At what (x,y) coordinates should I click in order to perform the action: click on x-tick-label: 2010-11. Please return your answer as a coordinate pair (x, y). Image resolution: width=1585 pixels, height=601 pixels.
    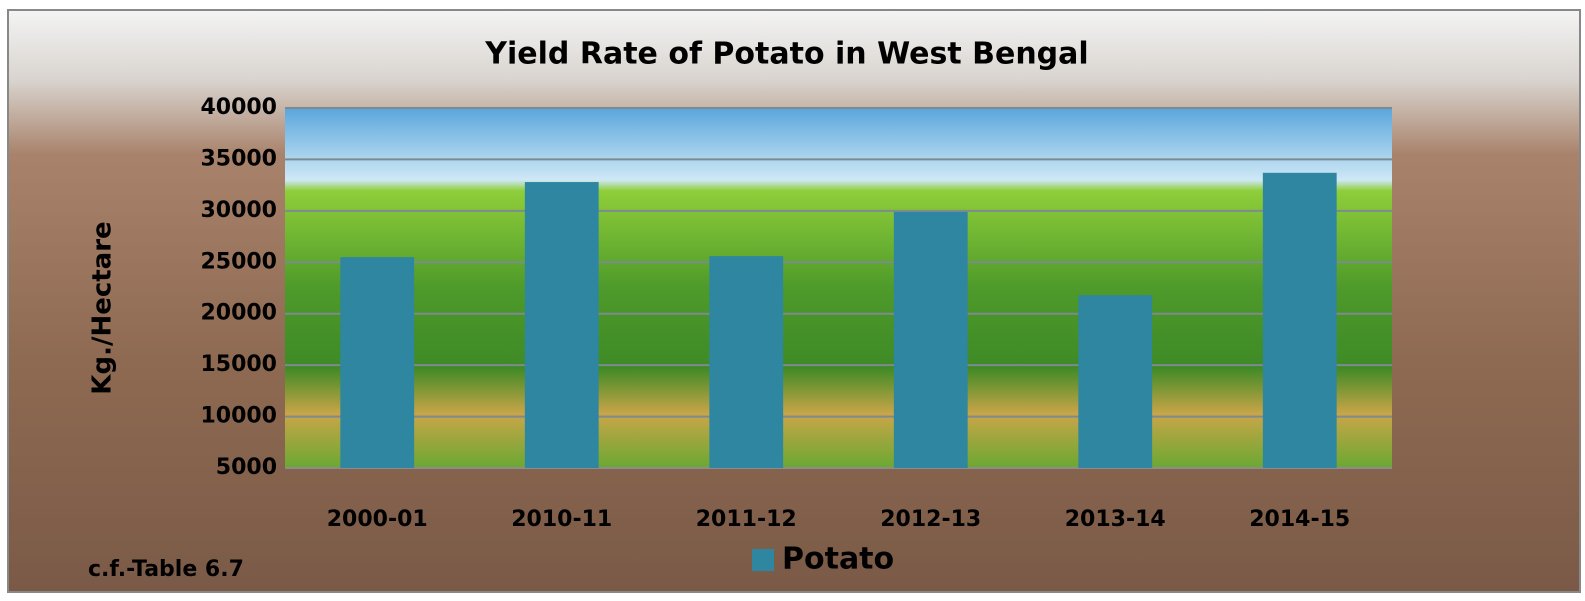
    Looking at the image, I should click on (561, 519).